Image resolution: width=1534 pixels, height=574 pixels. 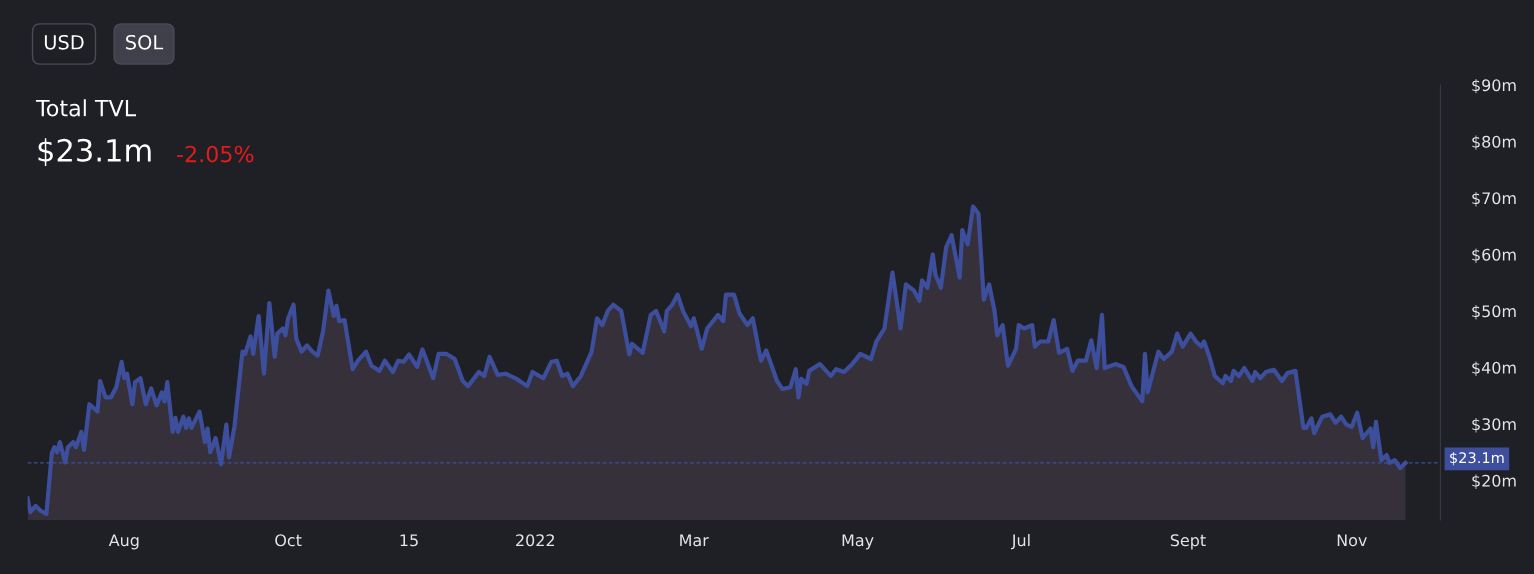 I want to click on text: USD, so click(x=64, y=42).